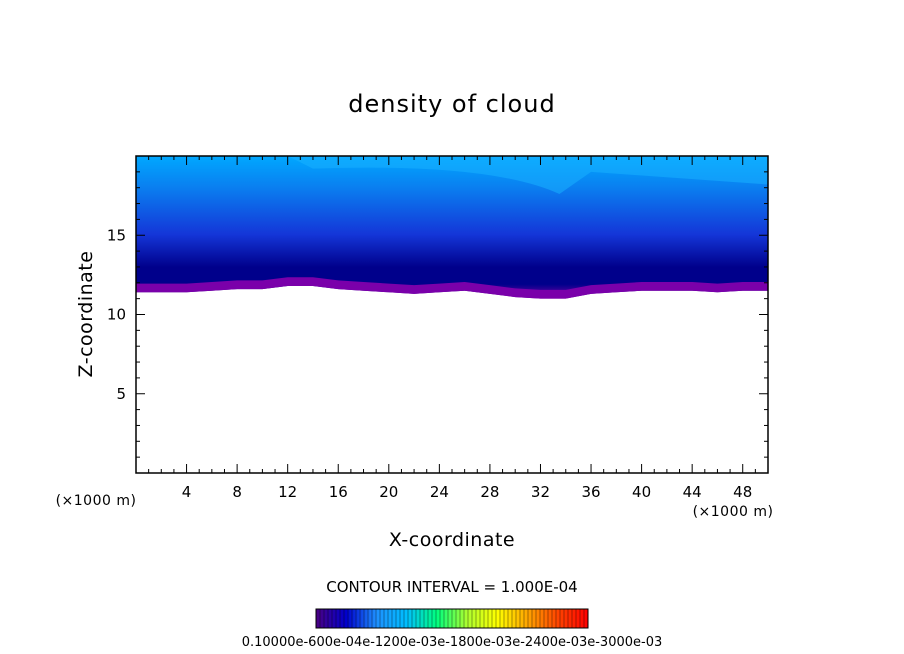  Describe the element at coordinates (451, 104) in the screenshot. I see `chart-title: density of cloud` at that location.